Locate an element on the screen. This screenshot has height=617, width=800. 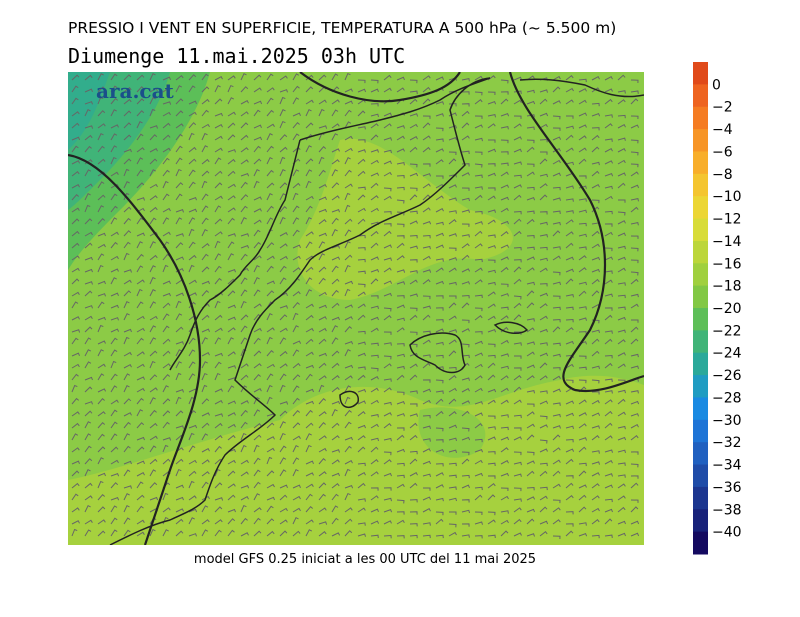
colorbar-label: −20 is located at coordinates (727, 309).